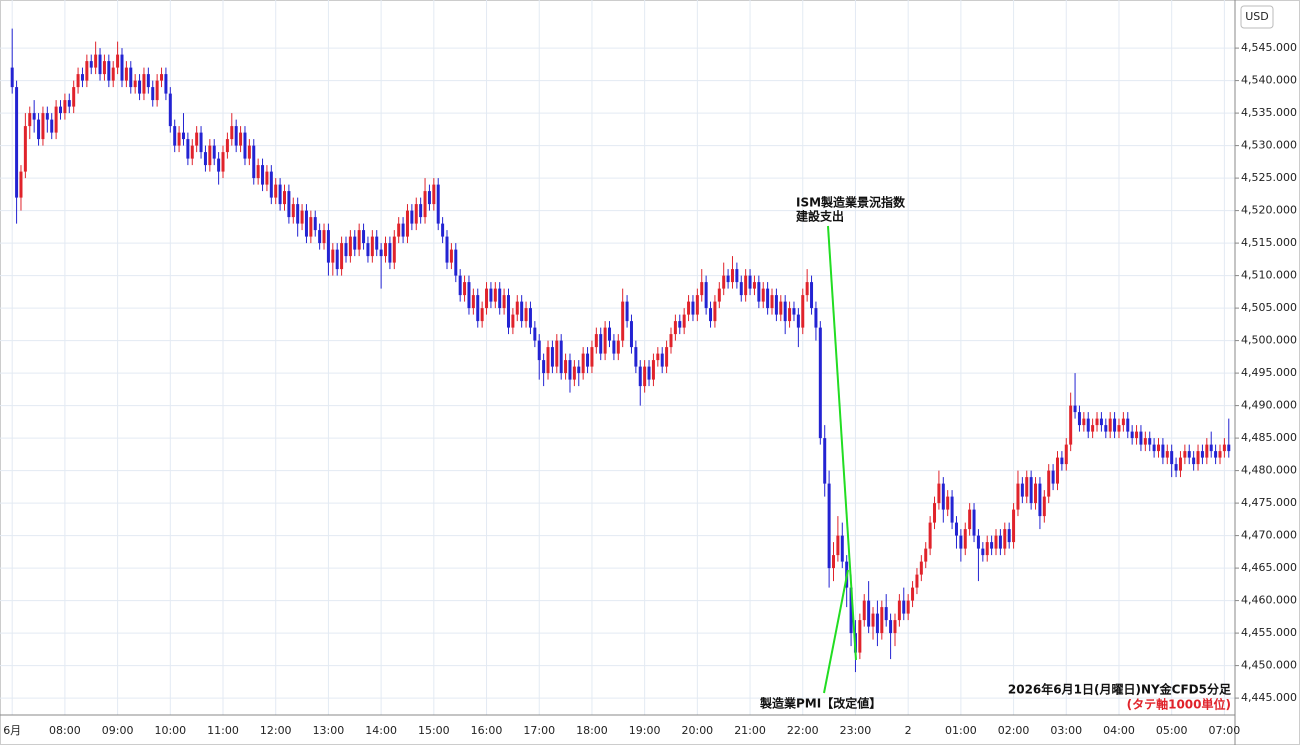 The width and height of the screenshot is (1300, 745). I want to click on y-tick-label: 4,490.000, so click(1269, 405).